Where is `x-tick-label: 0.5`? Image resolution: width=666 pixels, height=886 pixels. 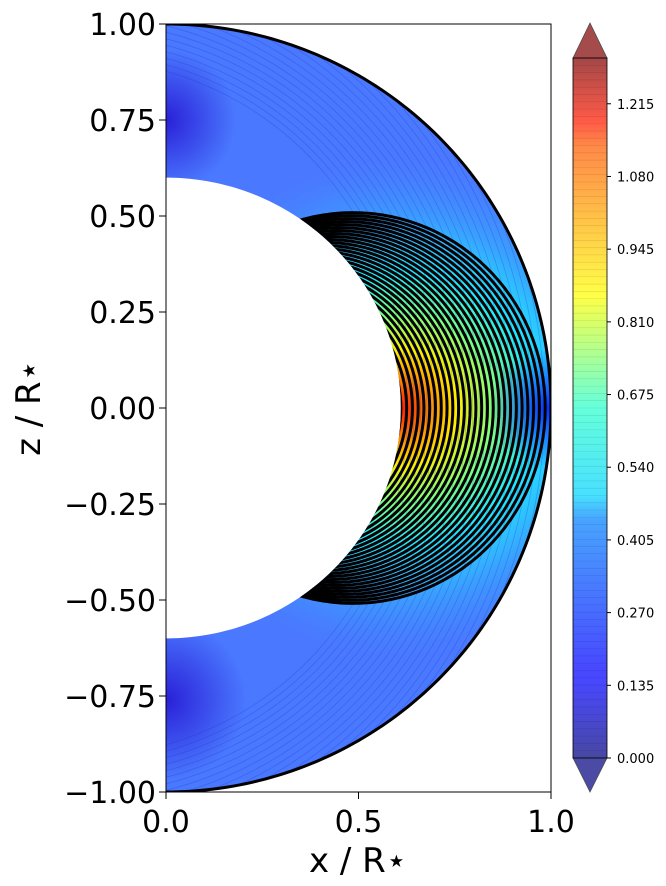 x-tick-label: 0.5 is located at coordinates (359, 822).